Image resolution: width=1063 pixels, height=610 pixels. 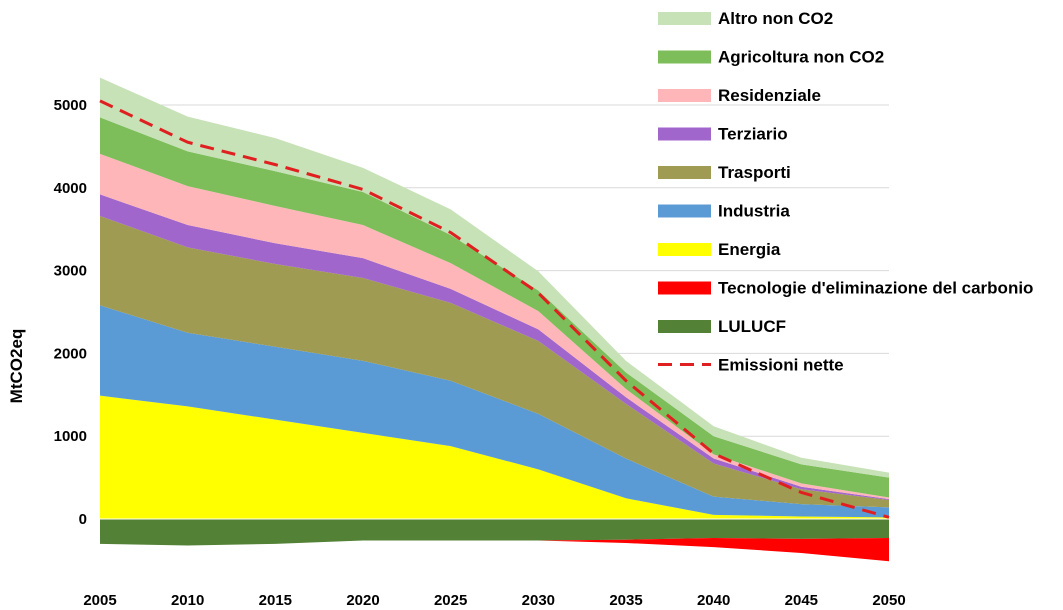 I want to click on legend-label-trasporti: Trasporti, so click(x=754, y=172).